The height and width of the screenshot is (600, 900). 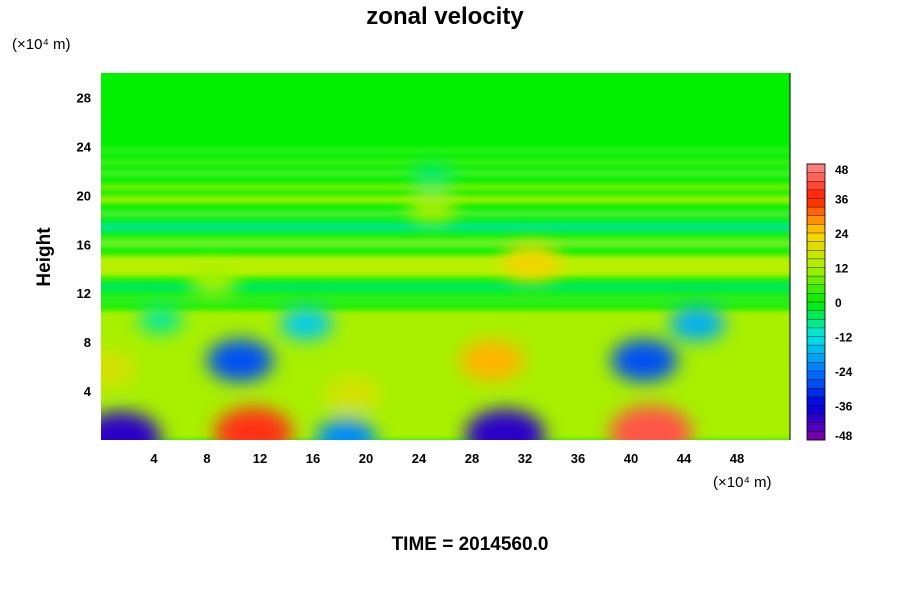 I want to click on x-unit-label: (×10⁴ m), so click(x=742, y=482).